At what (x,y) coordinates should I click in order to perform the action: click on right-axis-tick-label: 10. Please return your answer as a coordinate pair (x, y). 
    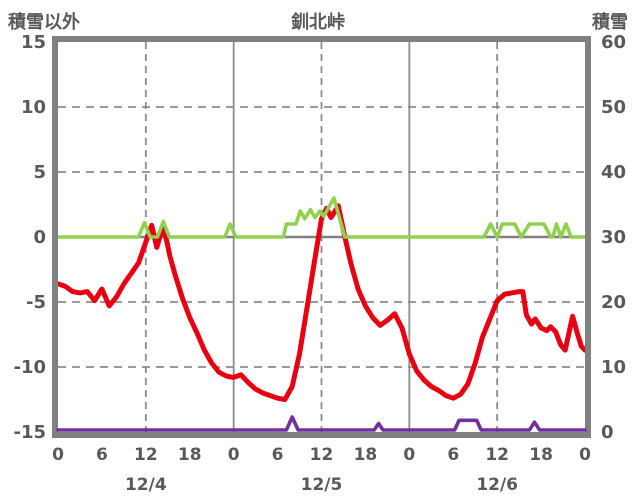
    Looking at the image, I should click on (613, 367).